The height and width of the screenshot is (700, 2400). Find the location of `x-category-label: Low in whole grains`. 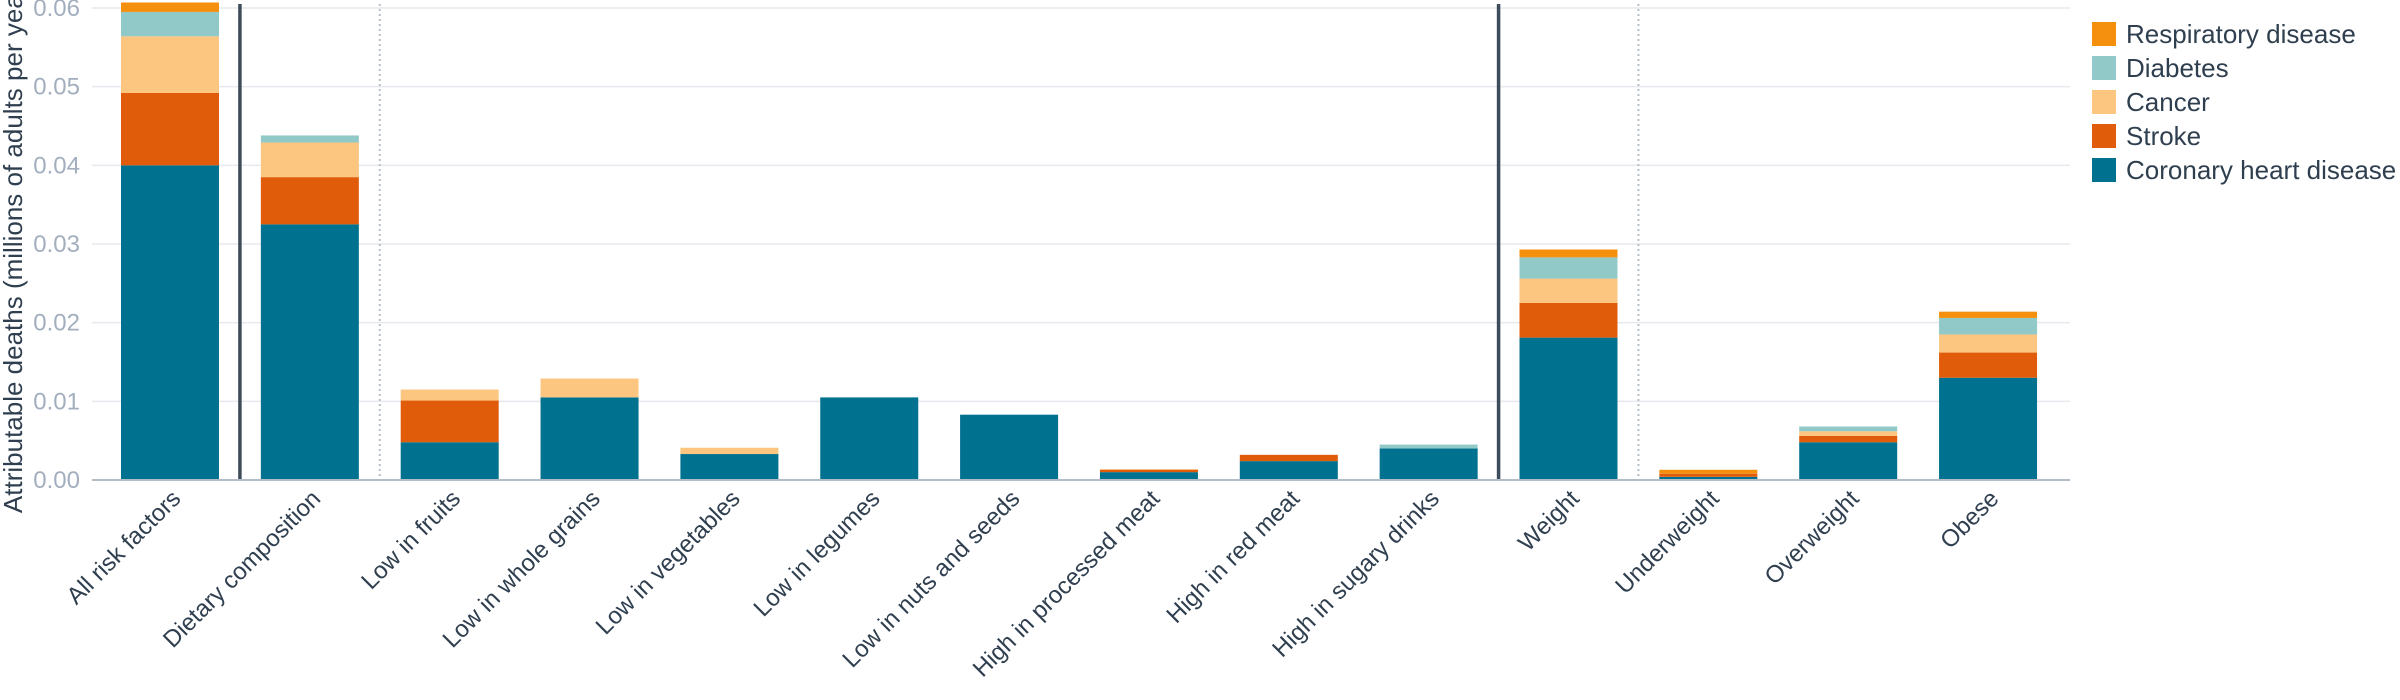

x-category-label: Low in whole grains is located at coordinates (522, 569).